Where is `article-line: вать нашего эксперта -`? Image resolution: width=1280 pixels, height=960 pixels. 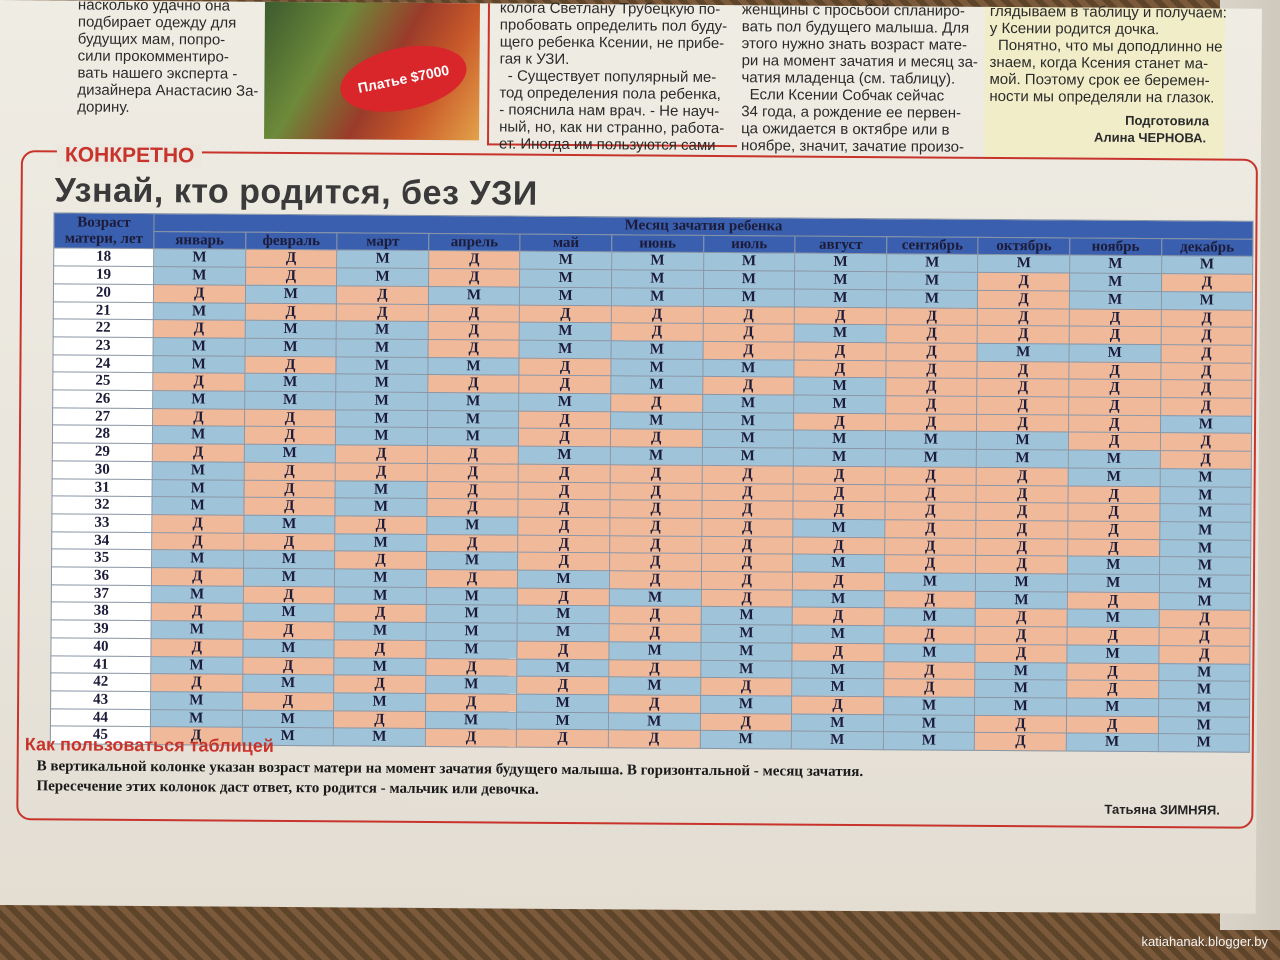 article-line: вать нашего эксперта - is located at coordinates (157, 73).